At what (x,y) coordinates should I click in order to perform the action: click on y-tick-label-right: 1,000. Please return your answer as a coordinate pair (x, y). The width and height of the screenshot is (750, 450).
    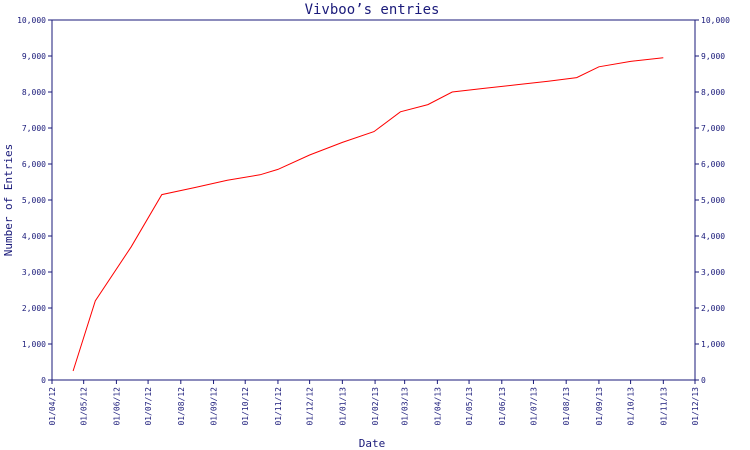
    Looking at the image, I should click on (713, 344).